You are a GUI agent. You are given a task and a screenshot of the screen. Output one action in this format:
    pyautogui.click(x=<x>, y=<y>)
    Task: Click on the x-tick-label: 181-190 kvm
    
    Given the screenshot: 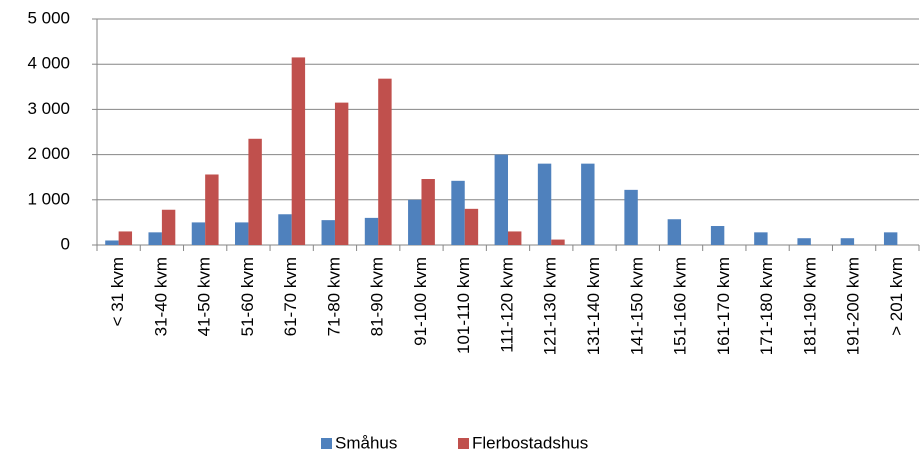 What is the action you would take?
    pyautogui.click(x=809, y=306)
    